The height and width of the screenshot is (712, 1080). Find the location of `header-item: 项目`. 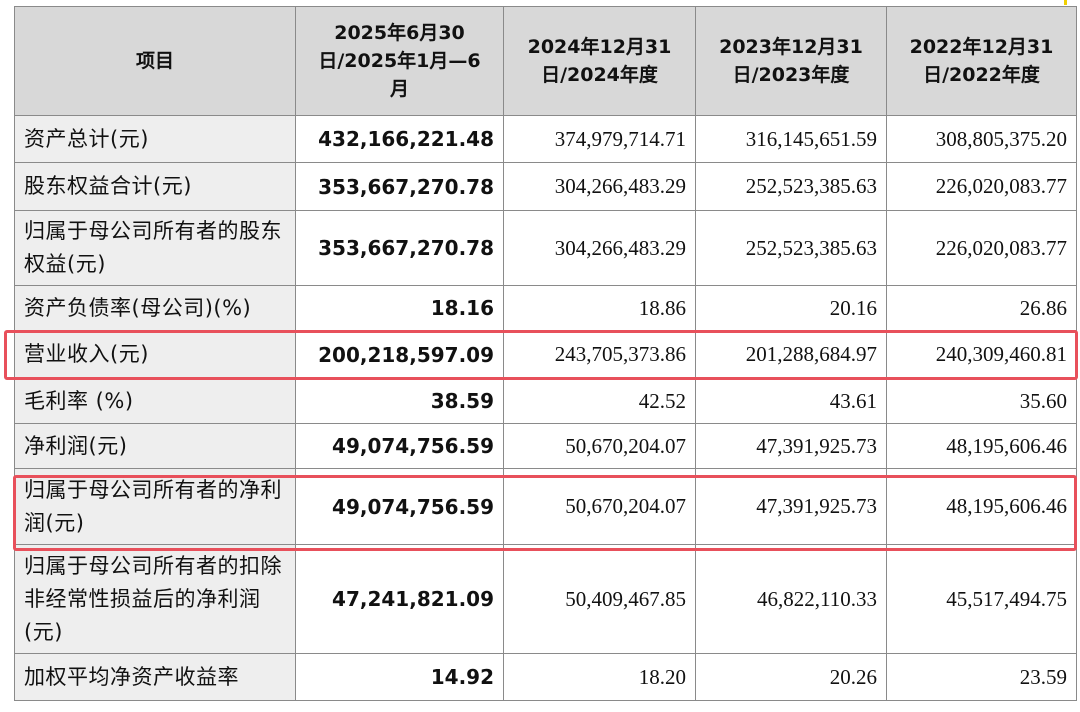

header-item: 项目 is located at coordinates (155, 61).